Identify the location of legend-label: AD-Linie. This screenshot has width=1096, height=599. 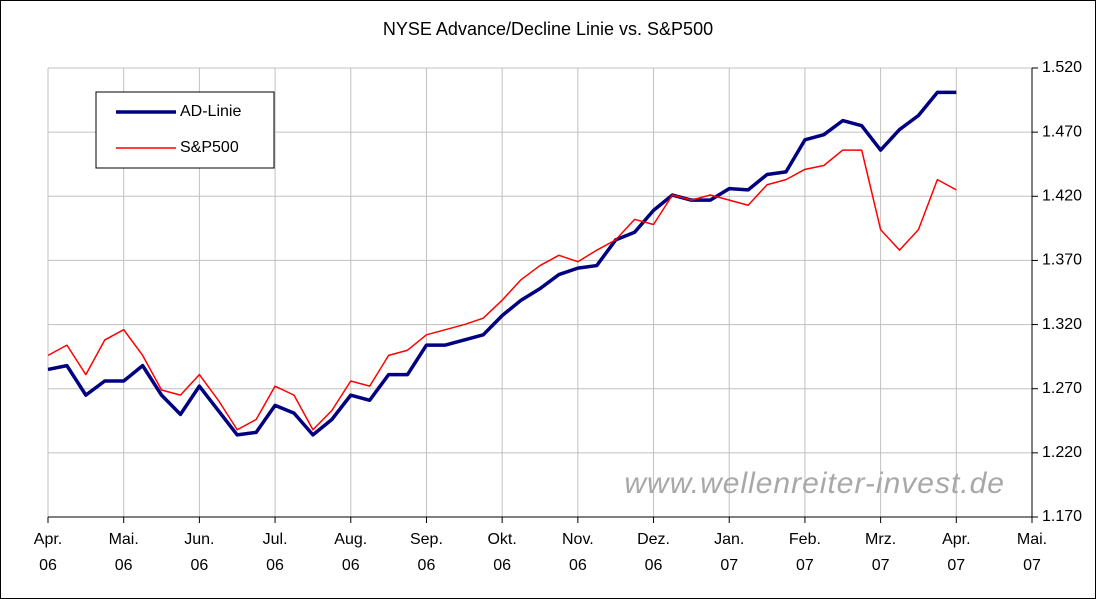
(210, 111).